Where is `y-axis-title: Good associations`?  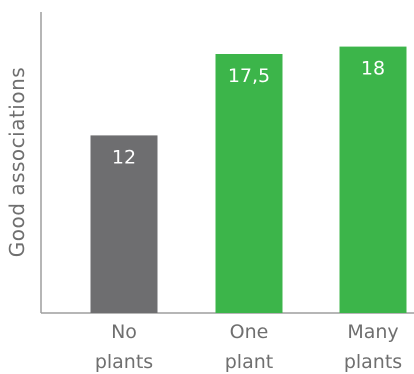
y-axis-title: Good associations is located at coordinates (17, 162).